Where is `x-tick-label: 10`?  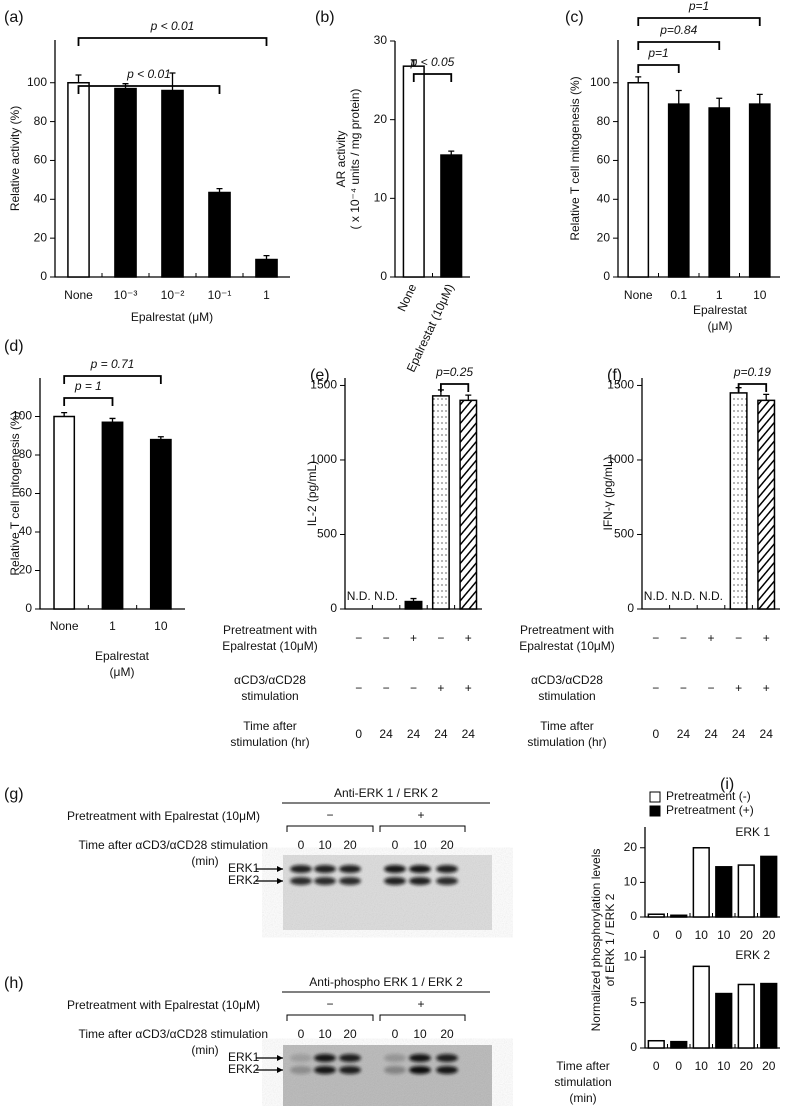 x-tick-label: 10 is located at coordinates (161, 626).